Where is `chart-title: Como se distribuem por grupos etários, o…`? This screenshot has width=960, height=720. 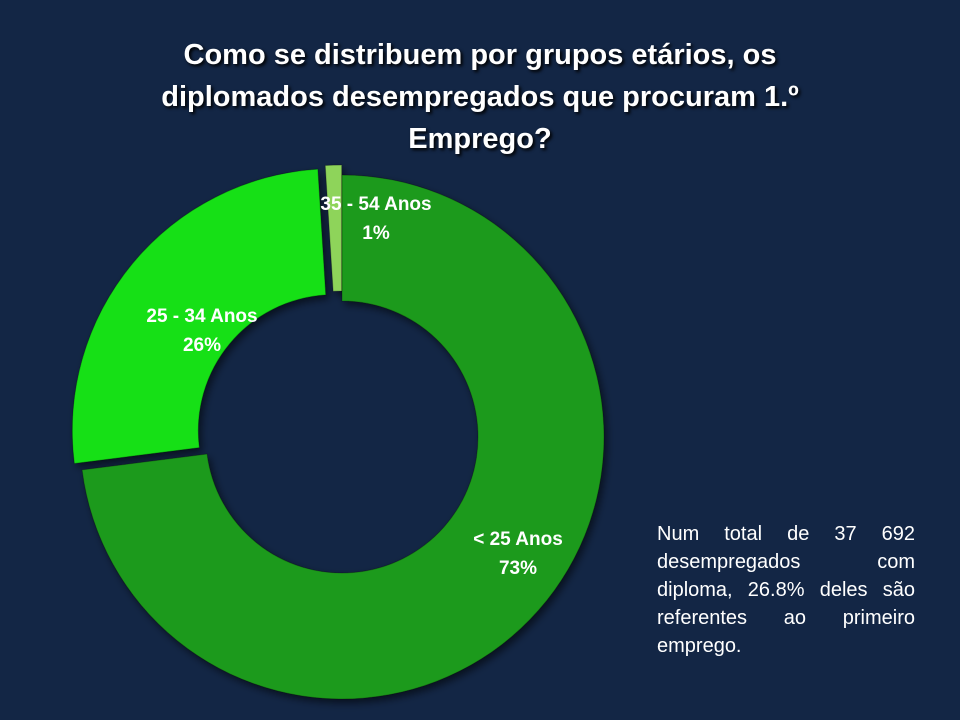 chart-title: Como se distribuem por grupos etários, o… is located at coordinates (480, 97).